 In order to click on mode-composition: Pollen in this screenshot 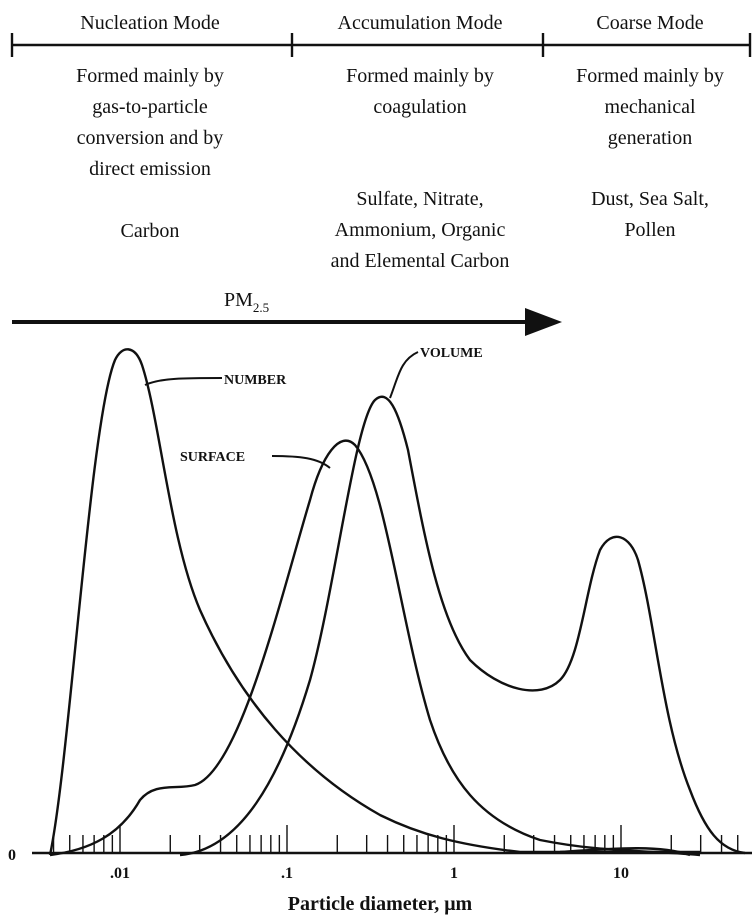, I will do `click(649, 230)`.